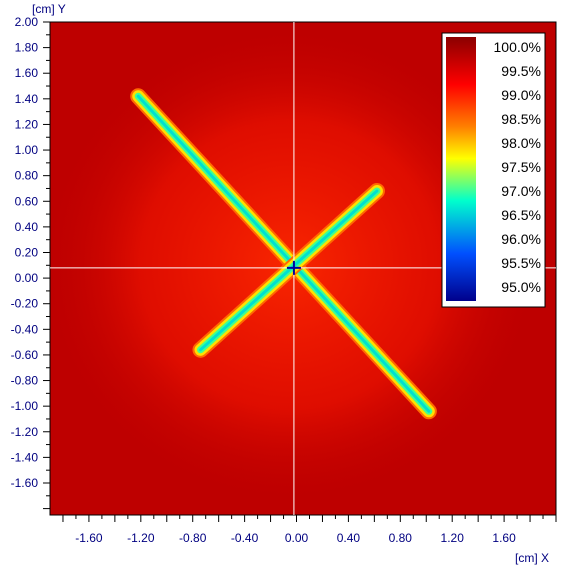 Image resolution: width=576 pixels, height=569 pixels. I want to click on x-tick-label: -0.40, so click(245, 538).